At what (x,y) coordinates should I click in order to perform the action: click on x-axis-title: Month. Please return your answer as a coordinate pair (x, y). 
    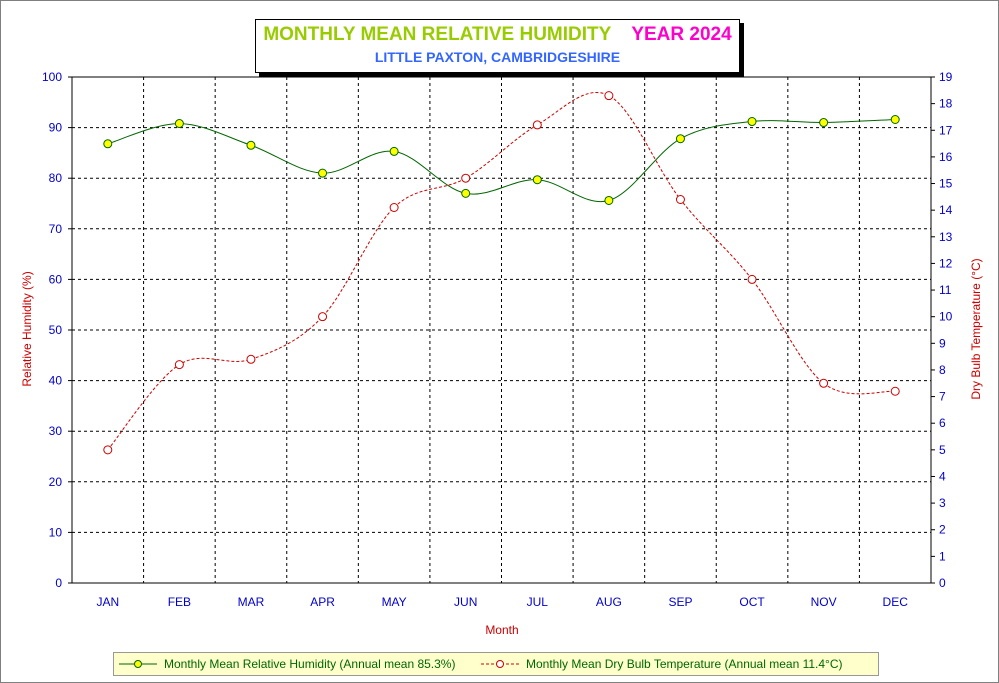
    Looking at the image, I should click on (501, 630).